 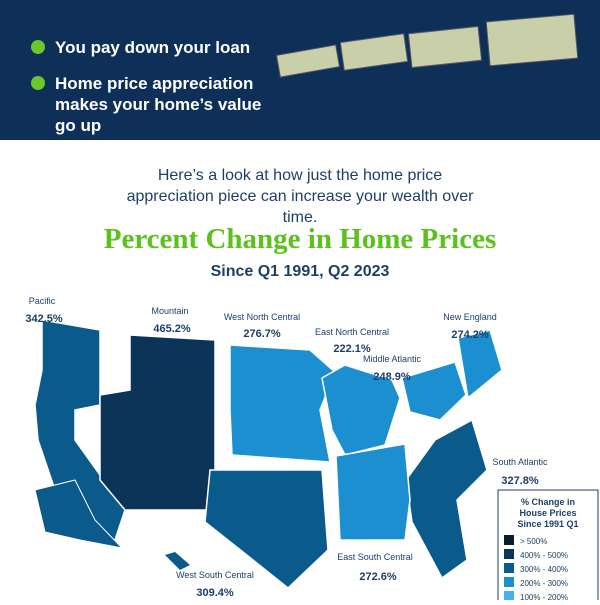 I want to click on region-name: South Atlantic, so click(x=520, y=462).